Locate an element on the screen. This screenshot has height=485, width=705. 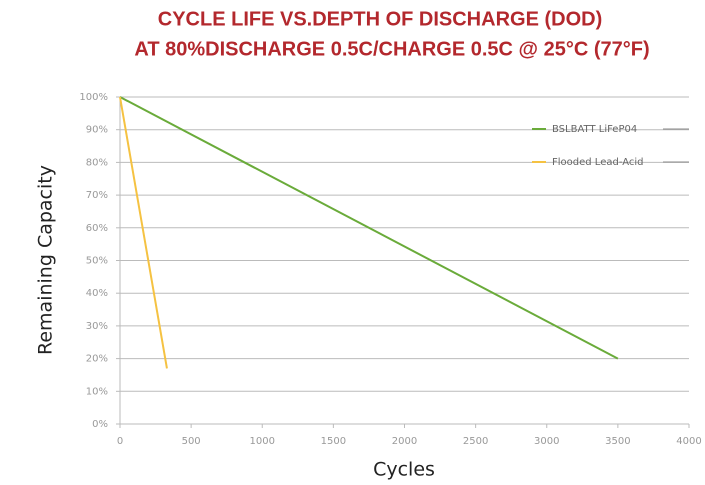
y-tick-label: 100% is located at coordinates (93, 97).